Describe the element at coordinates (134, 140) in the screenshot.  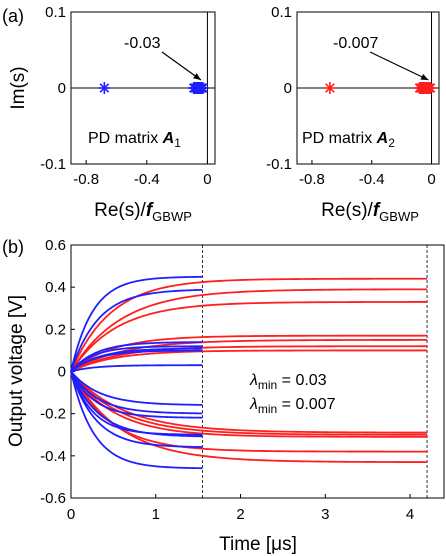
I see `plot-a1-label: PD matrix A1` at that location.